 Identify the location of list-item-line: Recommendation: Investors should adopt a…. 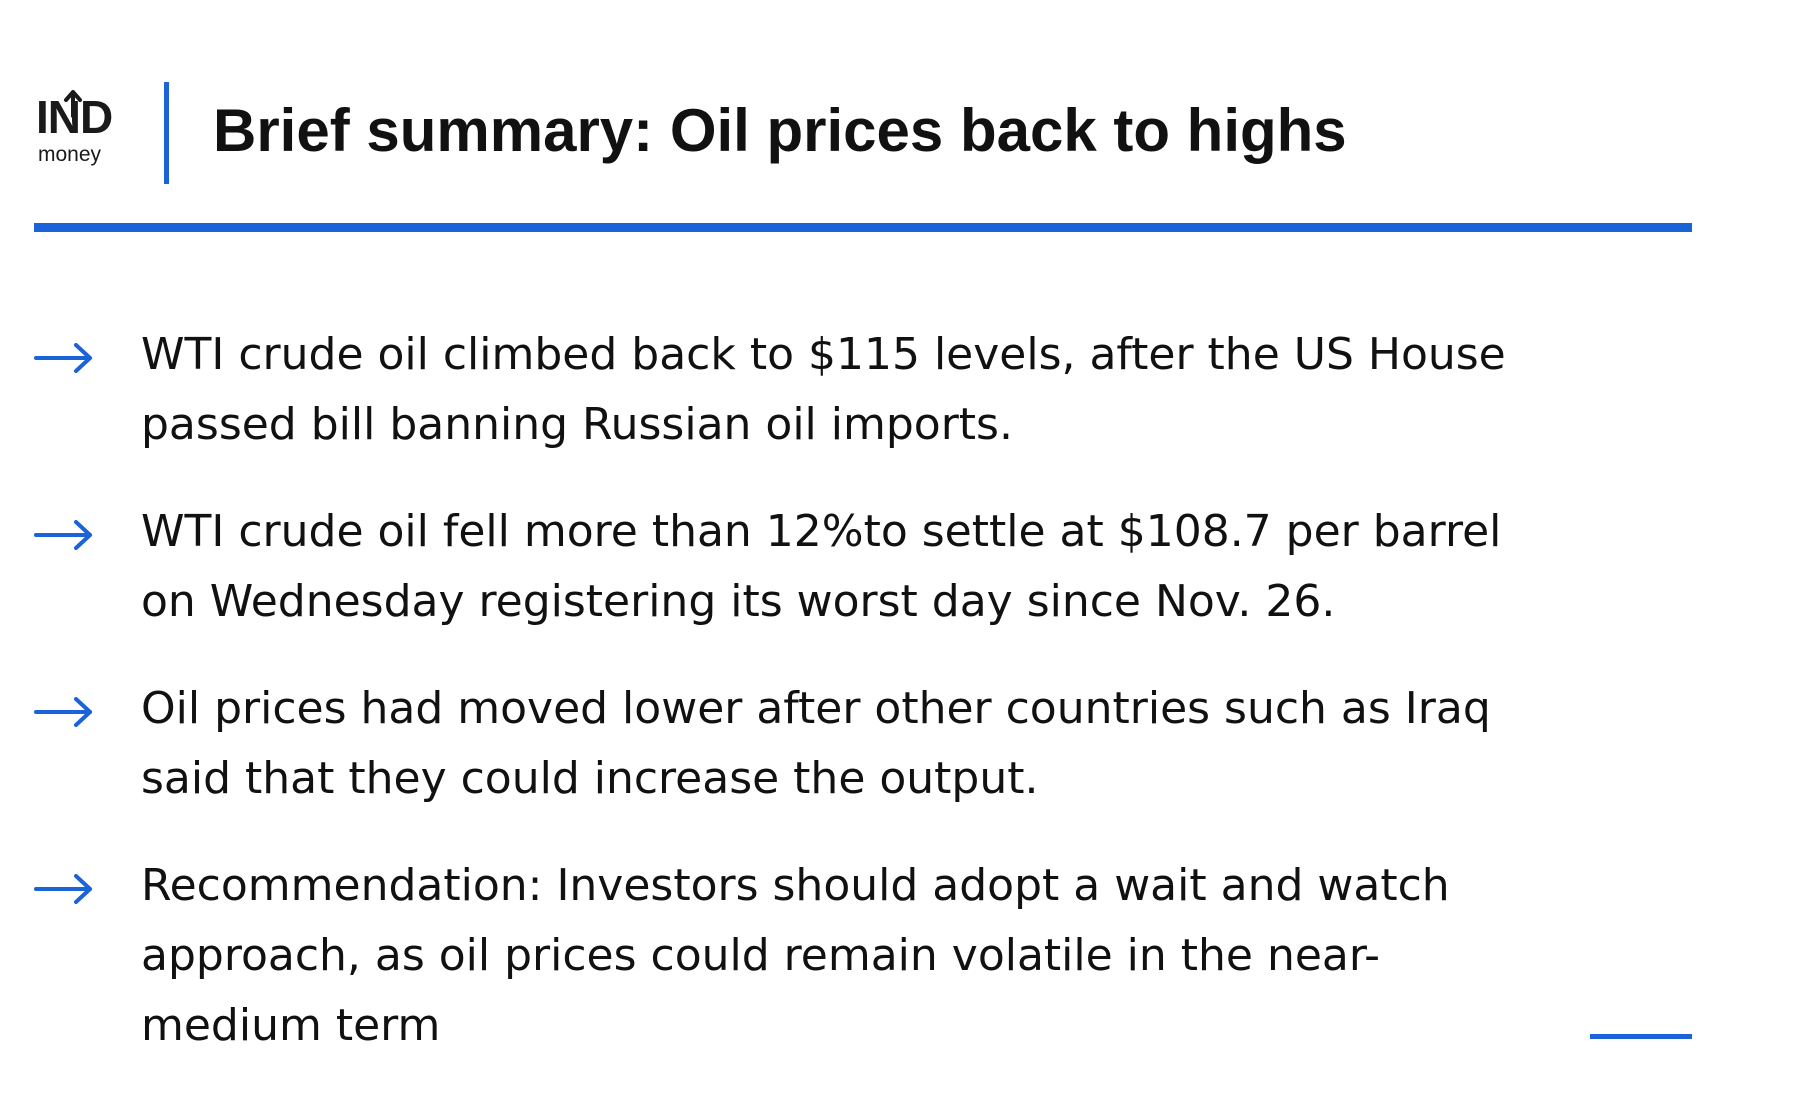
(795, 885).